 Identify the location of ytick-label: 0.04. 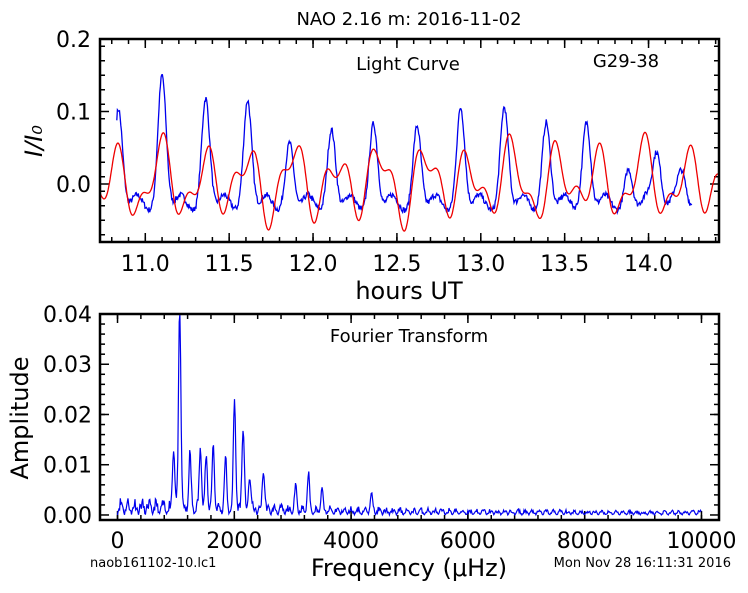
(67, 315).